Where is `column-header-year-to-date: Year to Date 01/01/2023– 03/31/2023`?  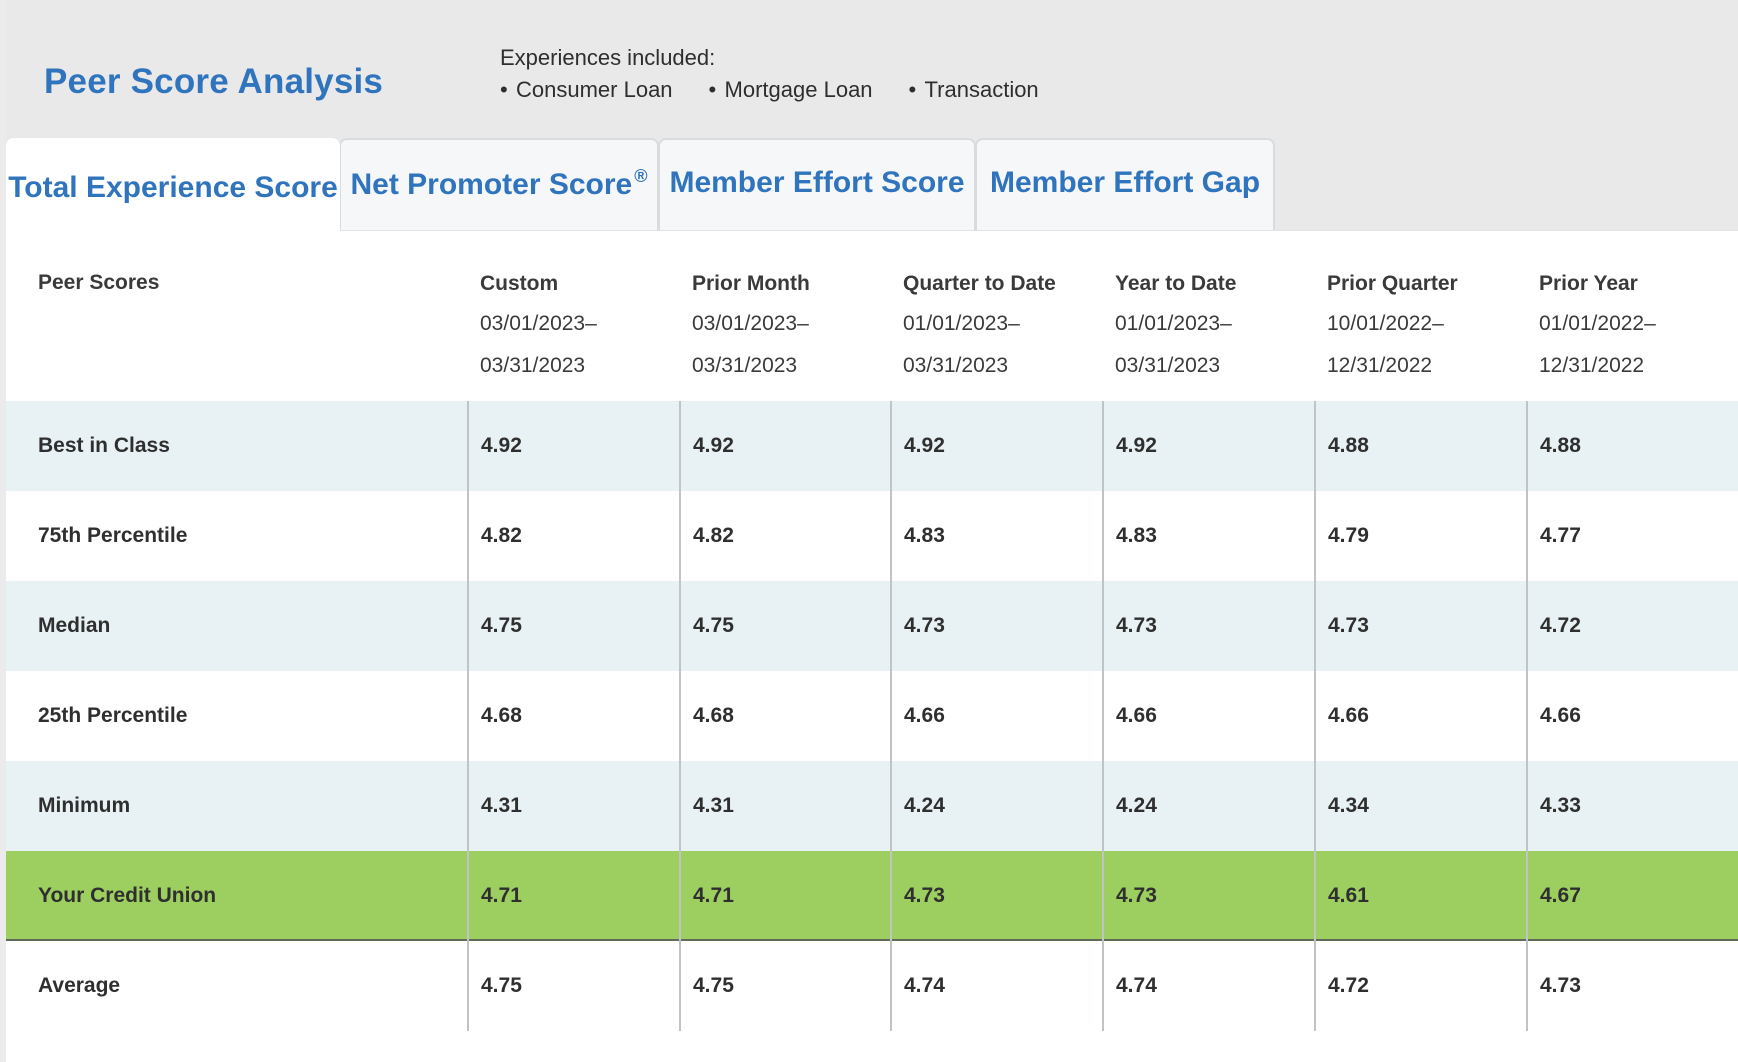
column-header-year-to-date: Year to Date 01/01/2023– 03/31/2023 is located at coordinates (1215, 329).